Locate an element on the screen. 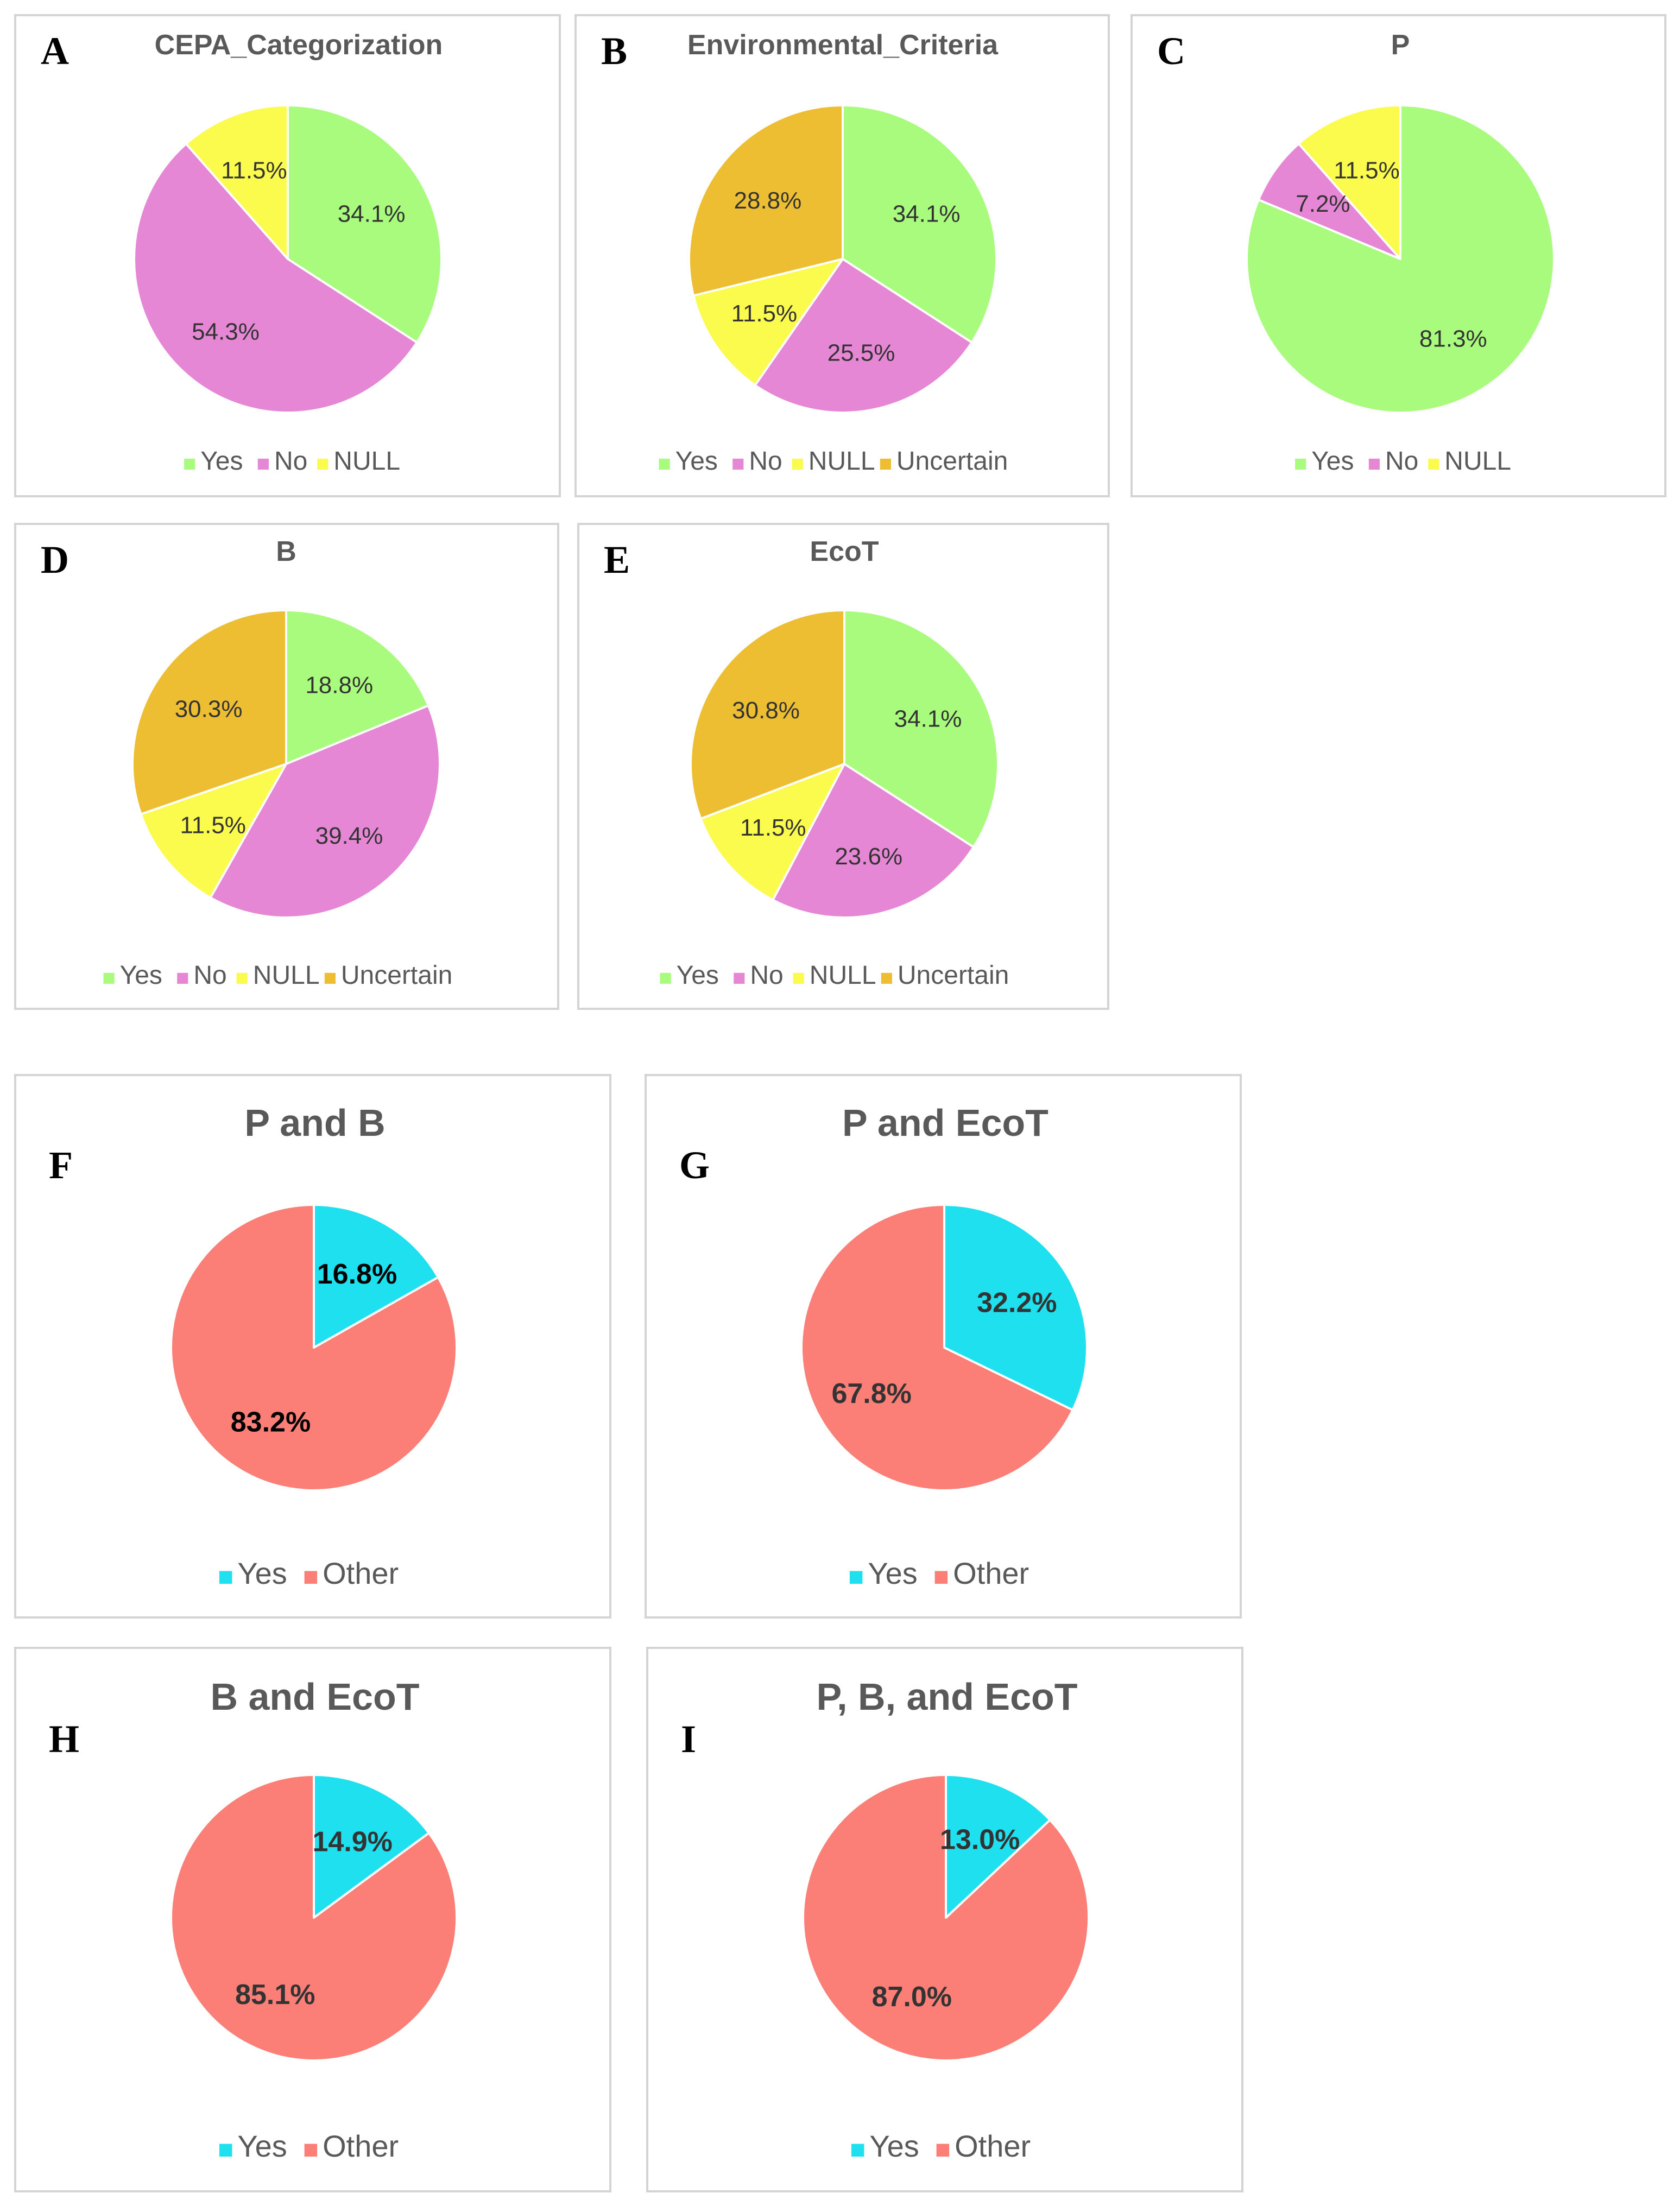 The image size is (1680, 2206). data-label-other: 85.1% is located at coordinates (275, 1995).